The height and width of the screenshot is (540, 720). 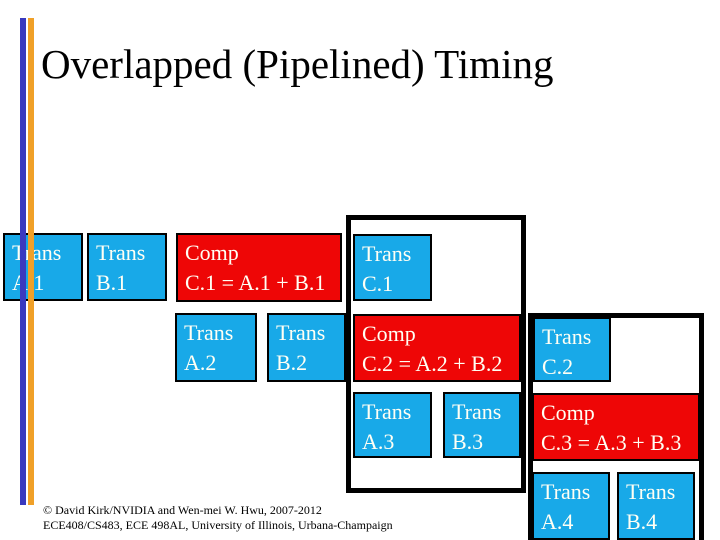 What do you see at coordinates (121, 252) in the screenshot?
I see `box-trans-b1-op: Trans` at bounding box center [121, 252].